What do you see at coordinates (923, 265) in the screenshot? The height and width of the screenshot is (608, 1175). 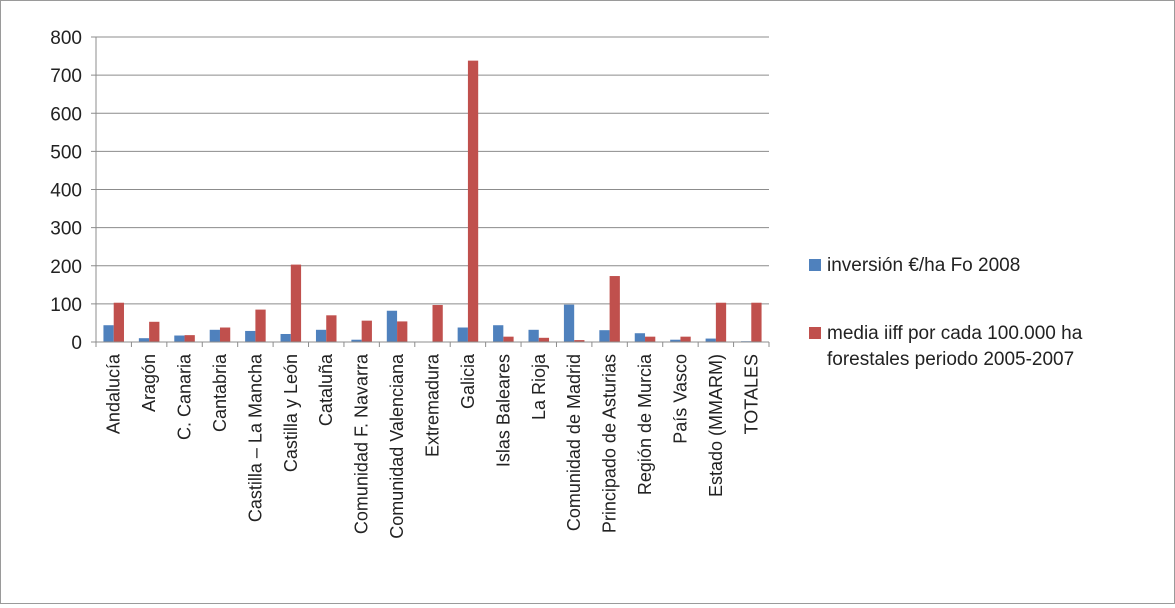 I see `legend-label-inversion: inversión €/ha Fo 2008` at bounding box center [923, 265].